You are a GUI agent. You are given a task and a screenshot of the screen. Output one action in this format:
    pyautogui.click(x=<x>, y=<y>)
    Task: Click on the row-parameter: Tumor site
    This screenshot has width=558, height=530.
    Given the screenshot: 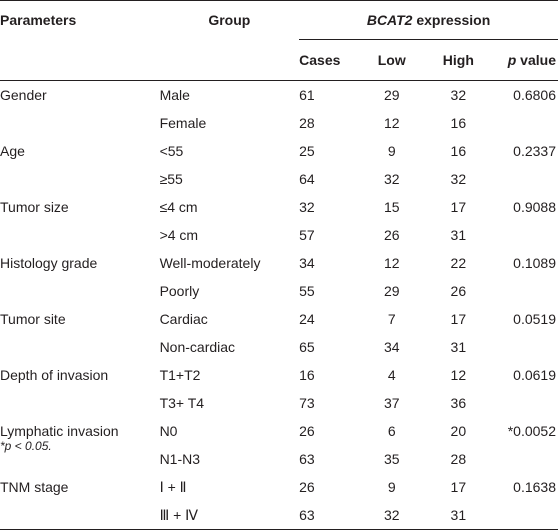 What is the action you would take?
    pyautogui.click(x=33, y=319)
    